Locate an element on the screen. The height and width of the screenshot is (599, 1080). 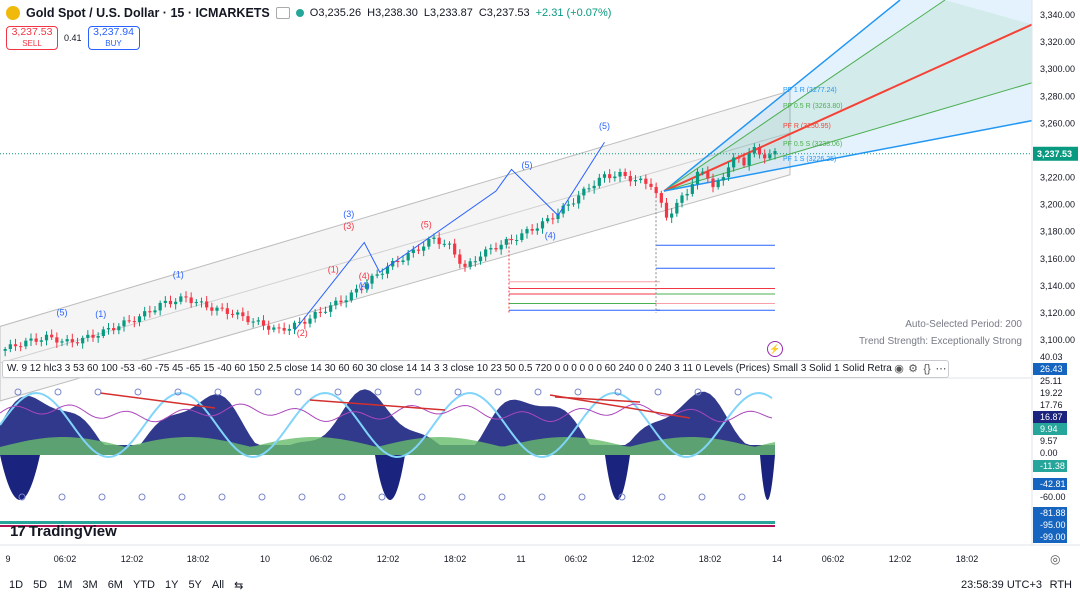
range-1y: 1Y is located at coordinates (171, 585).